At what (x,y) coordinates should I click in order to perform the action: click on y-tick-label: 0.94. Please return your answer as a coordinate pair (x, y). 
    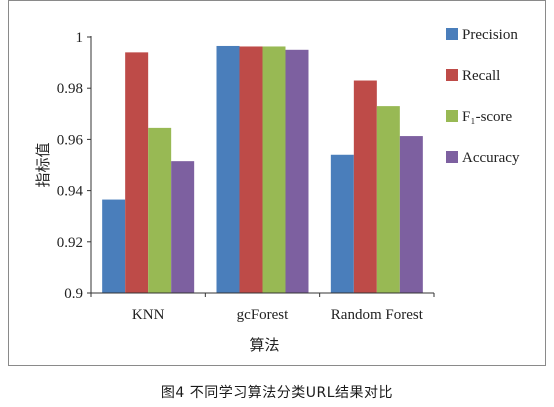
    Looking at the image, I should click on (70, 192).